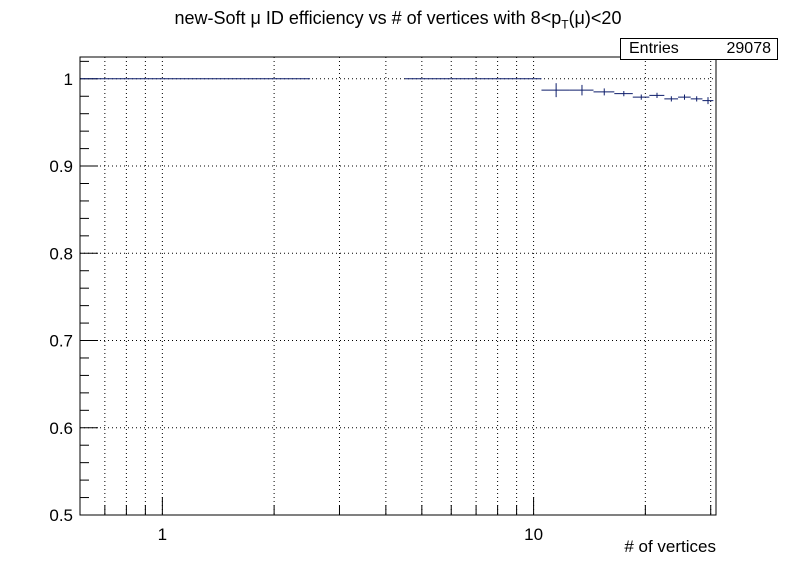 The height and width of the screenshot is (572, 796). I want to click on x-tick-label: 1, so click(162, 534).